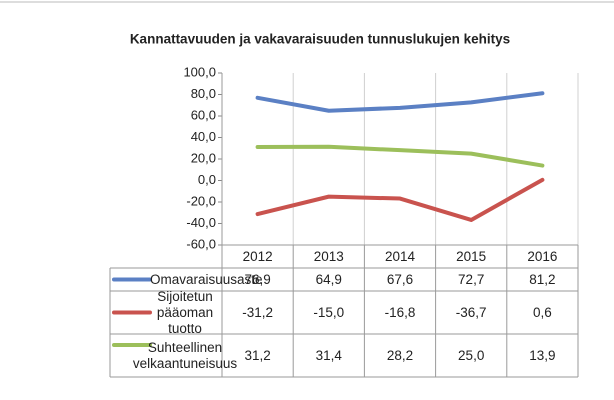 This screenshot has width=614, height=400. What do you see at coordinates (471, 355) in the screenshot?
I see `data-table-value: 25,0` at bounding box center [471, 355].